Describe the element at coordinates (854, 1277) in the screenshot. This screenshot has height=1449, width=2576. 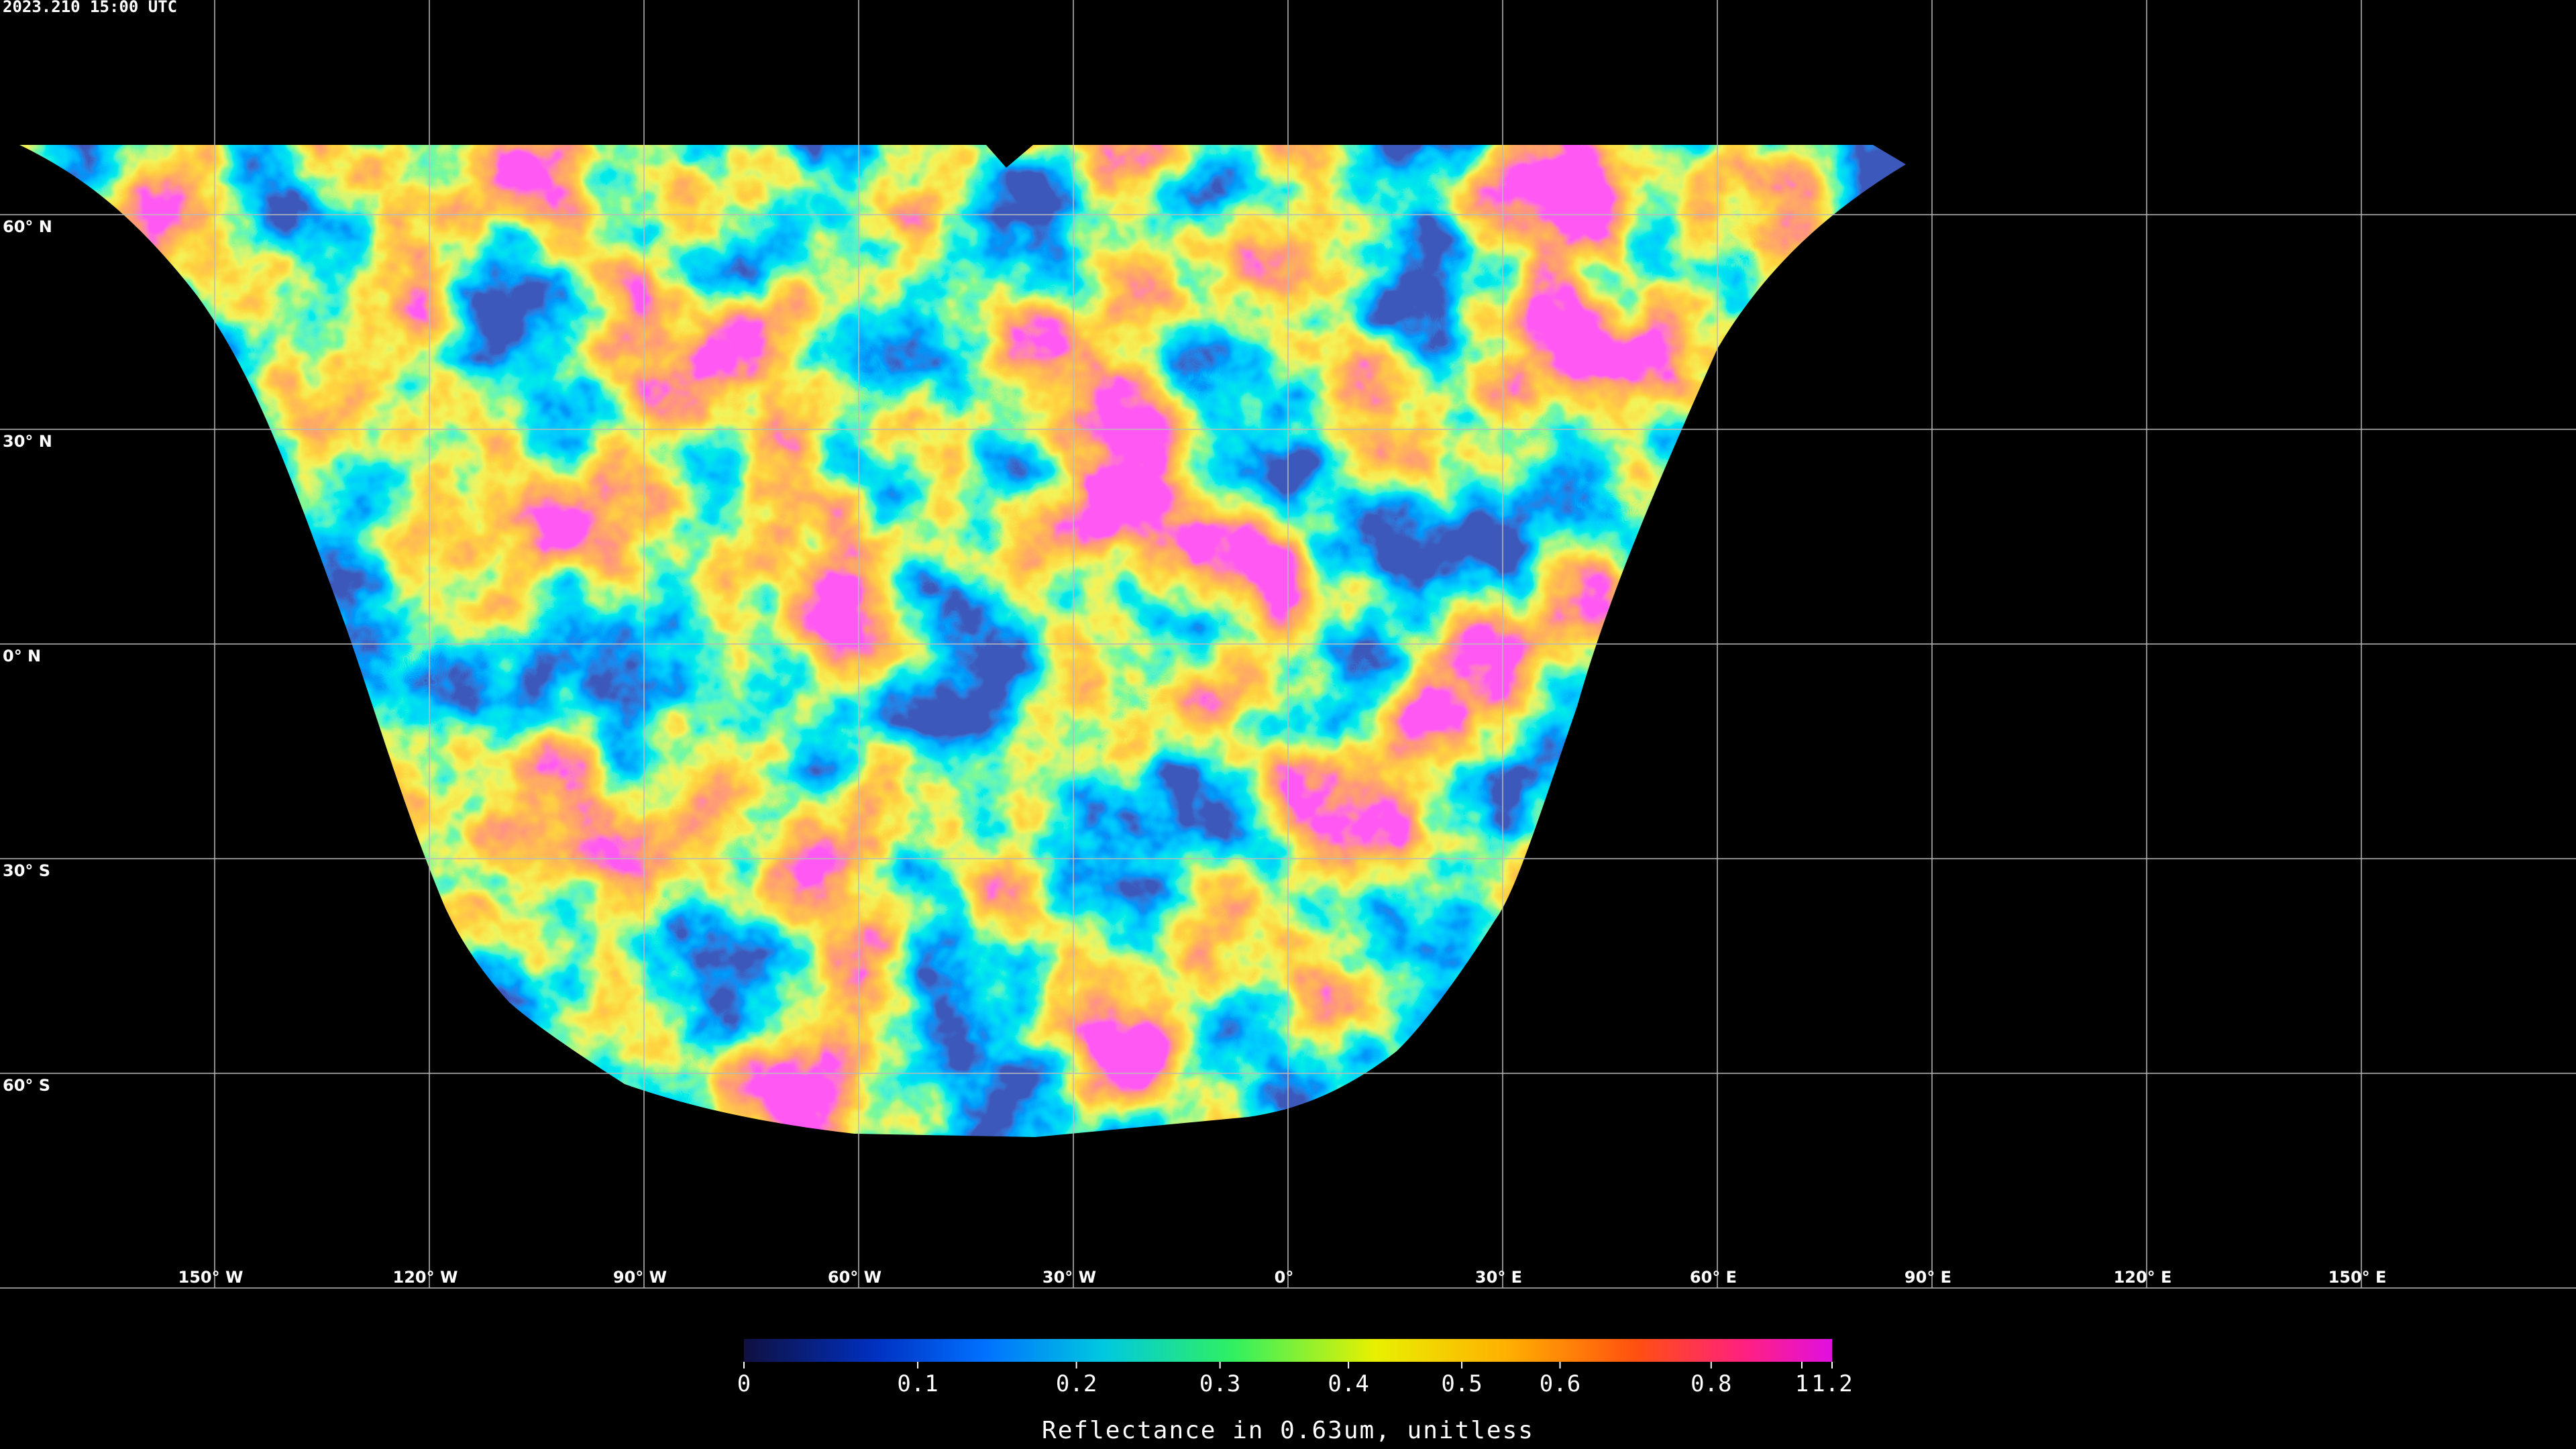
I see `longitude-label: 60° W` at that location.